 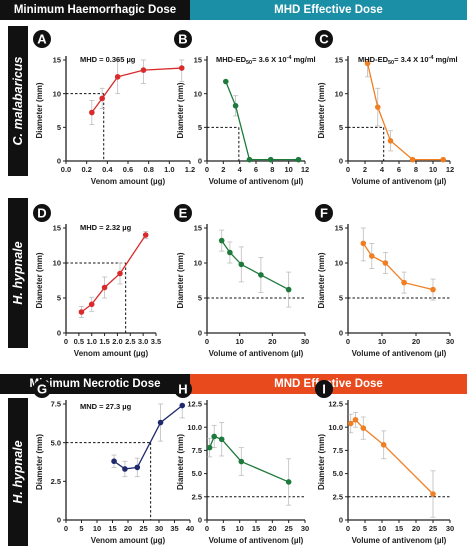 What do you see at coordinates (194, 427) in the screenshot?
I see `y-tick-label: 10.0` at bounding box center [194, 427].